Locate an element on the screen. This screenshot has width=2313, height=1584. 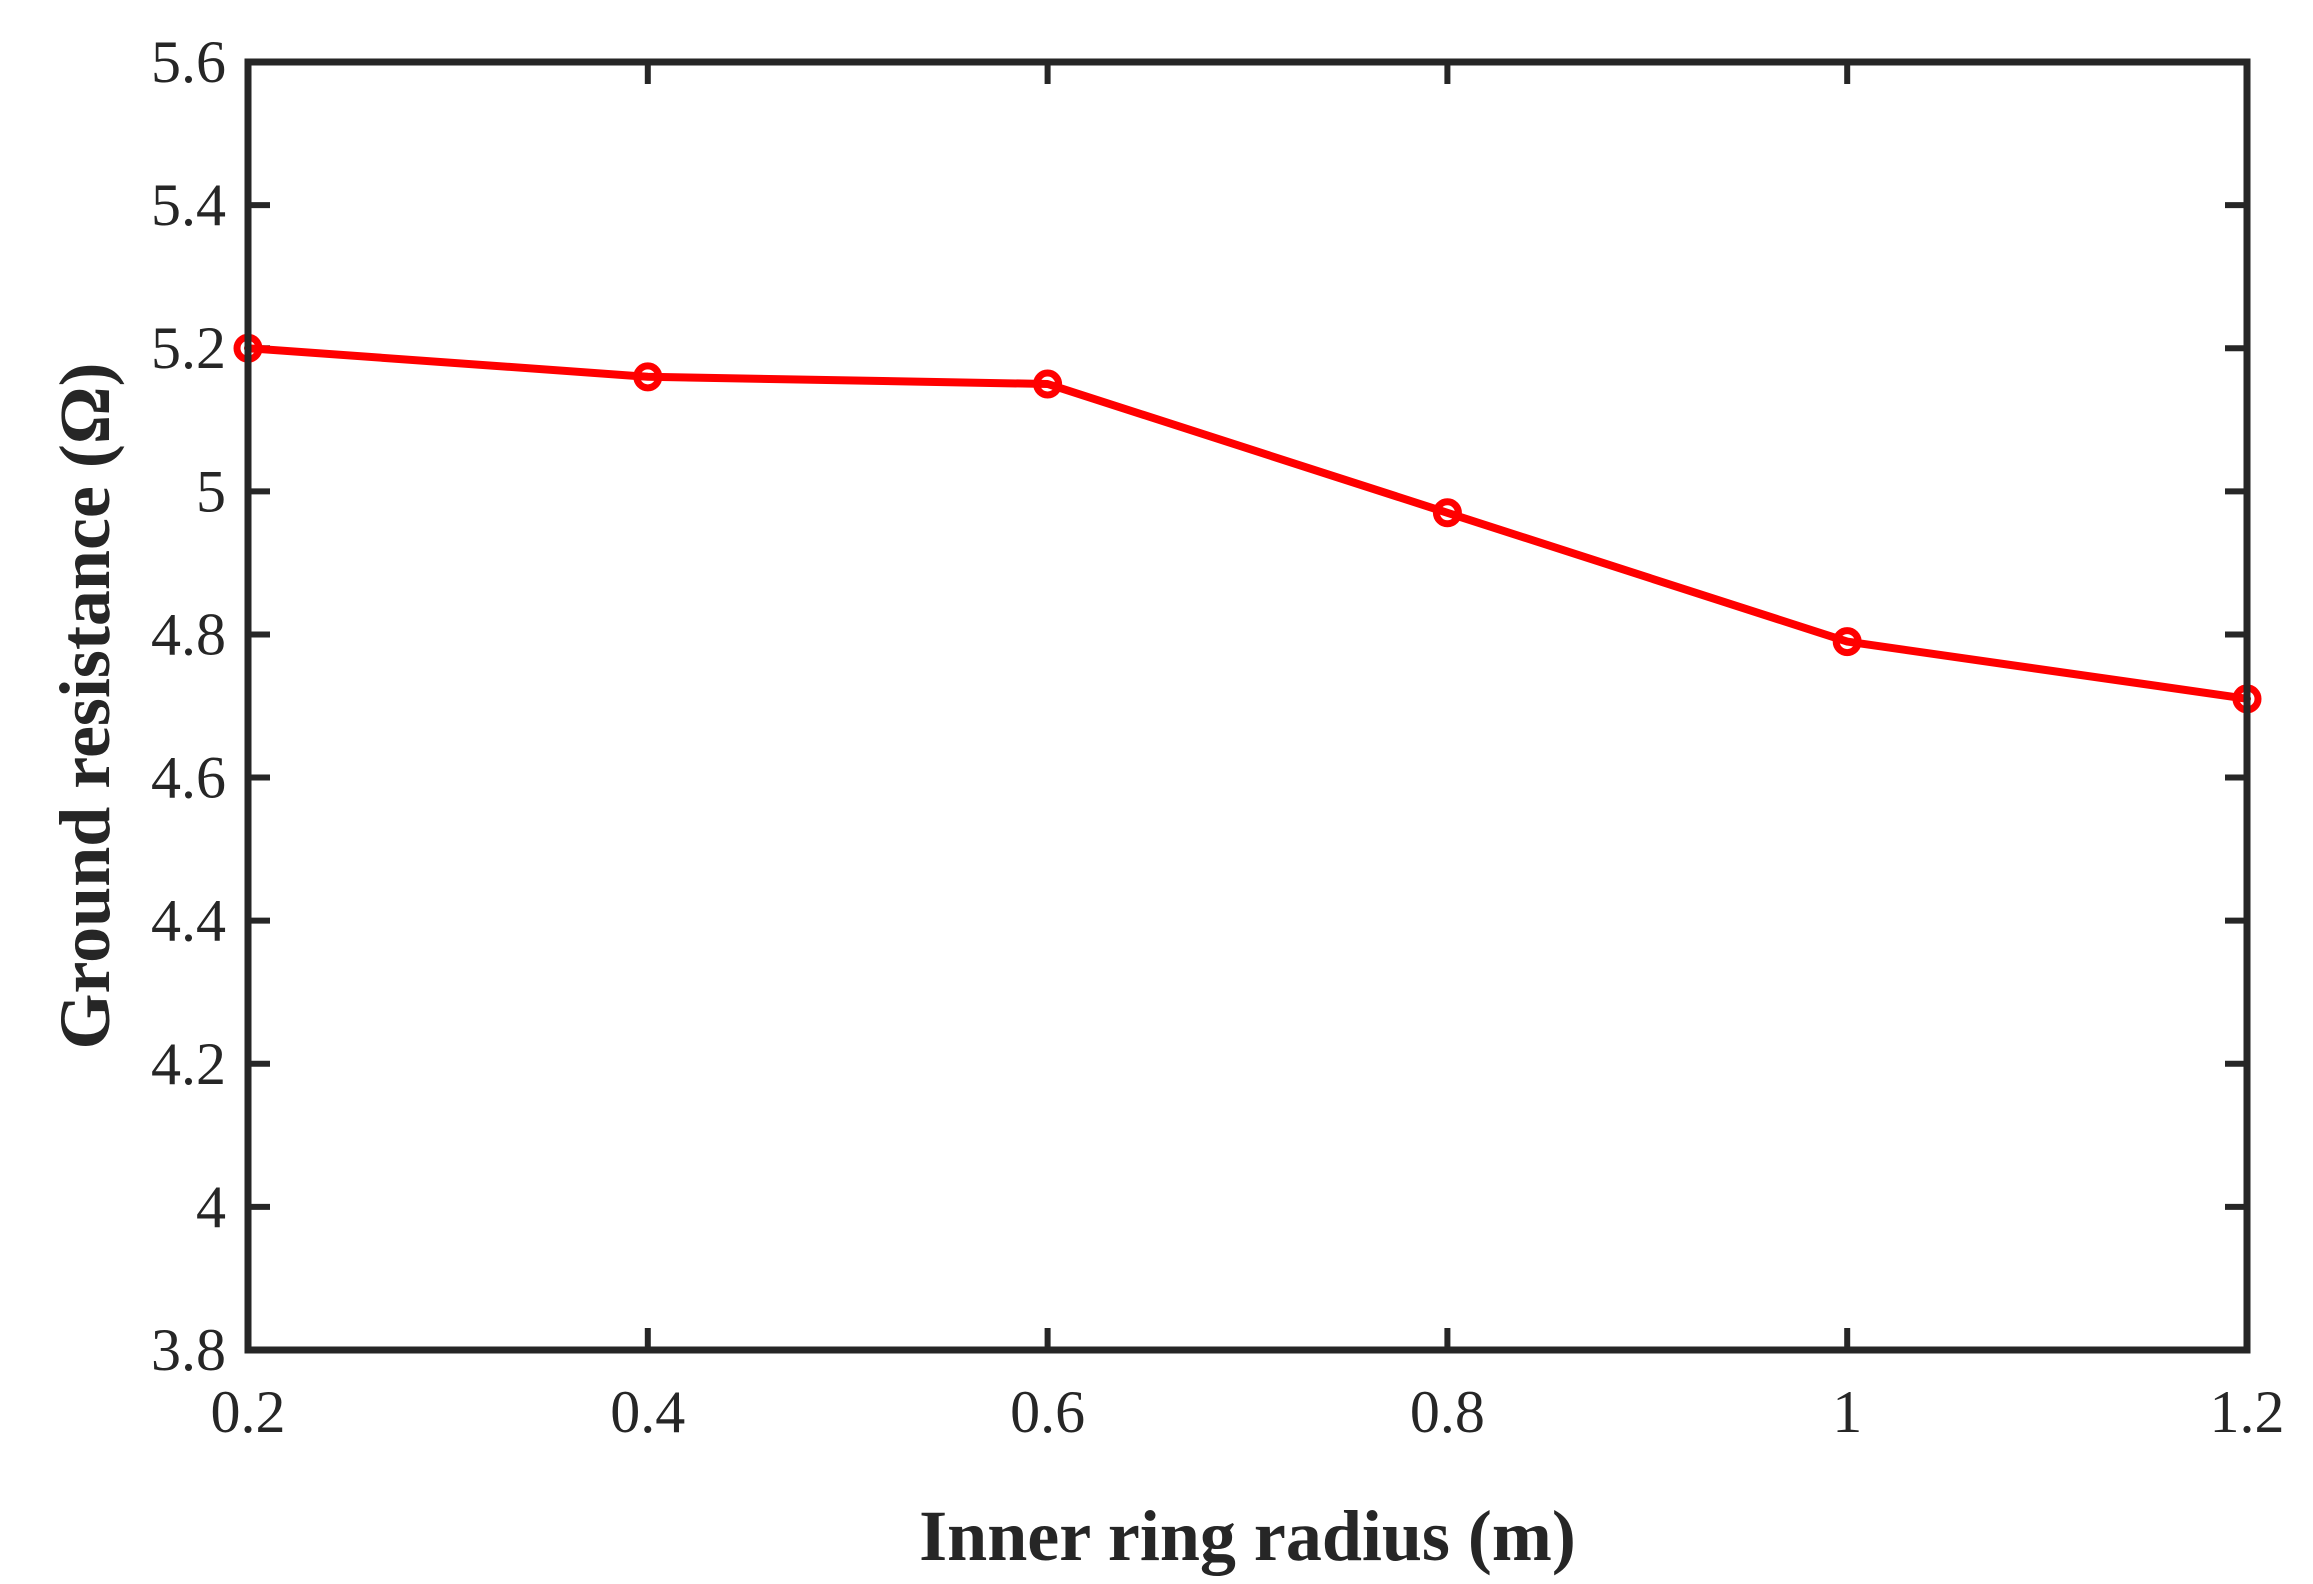
x-tick-label: 1 is located at coordinates (1847, 1412).